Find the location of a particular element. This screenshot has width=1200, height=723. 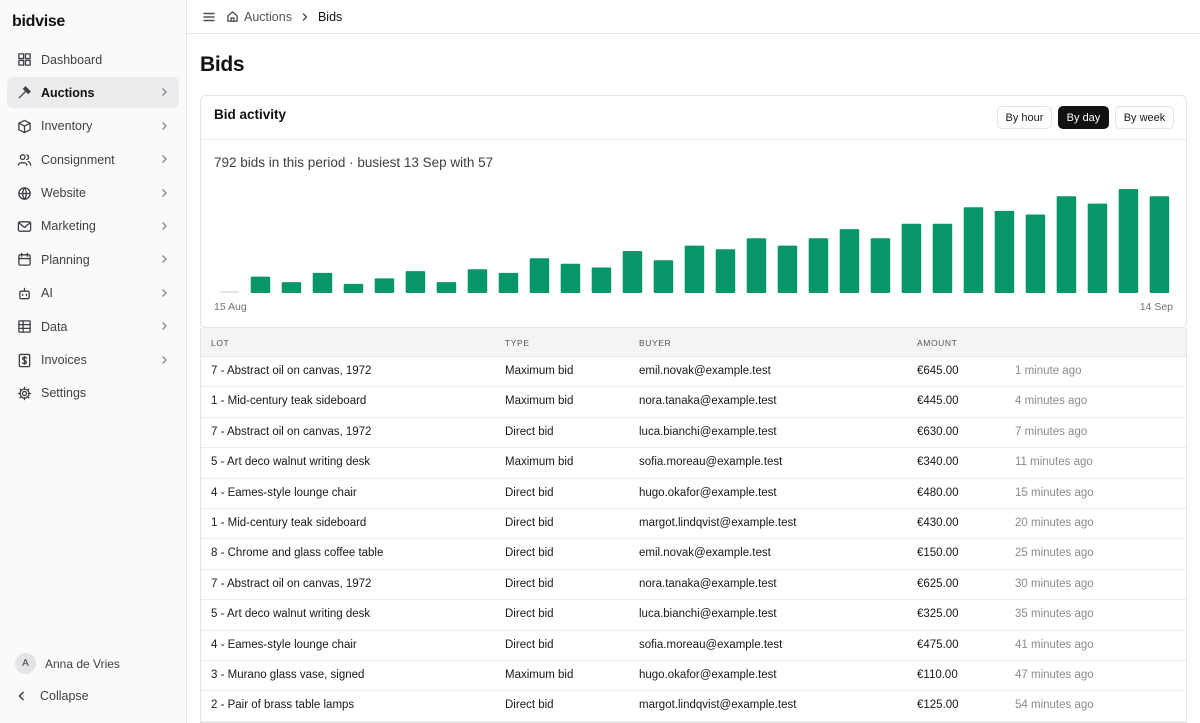

sidebar-item-planning: Planning is located at coordinates (93, 259).